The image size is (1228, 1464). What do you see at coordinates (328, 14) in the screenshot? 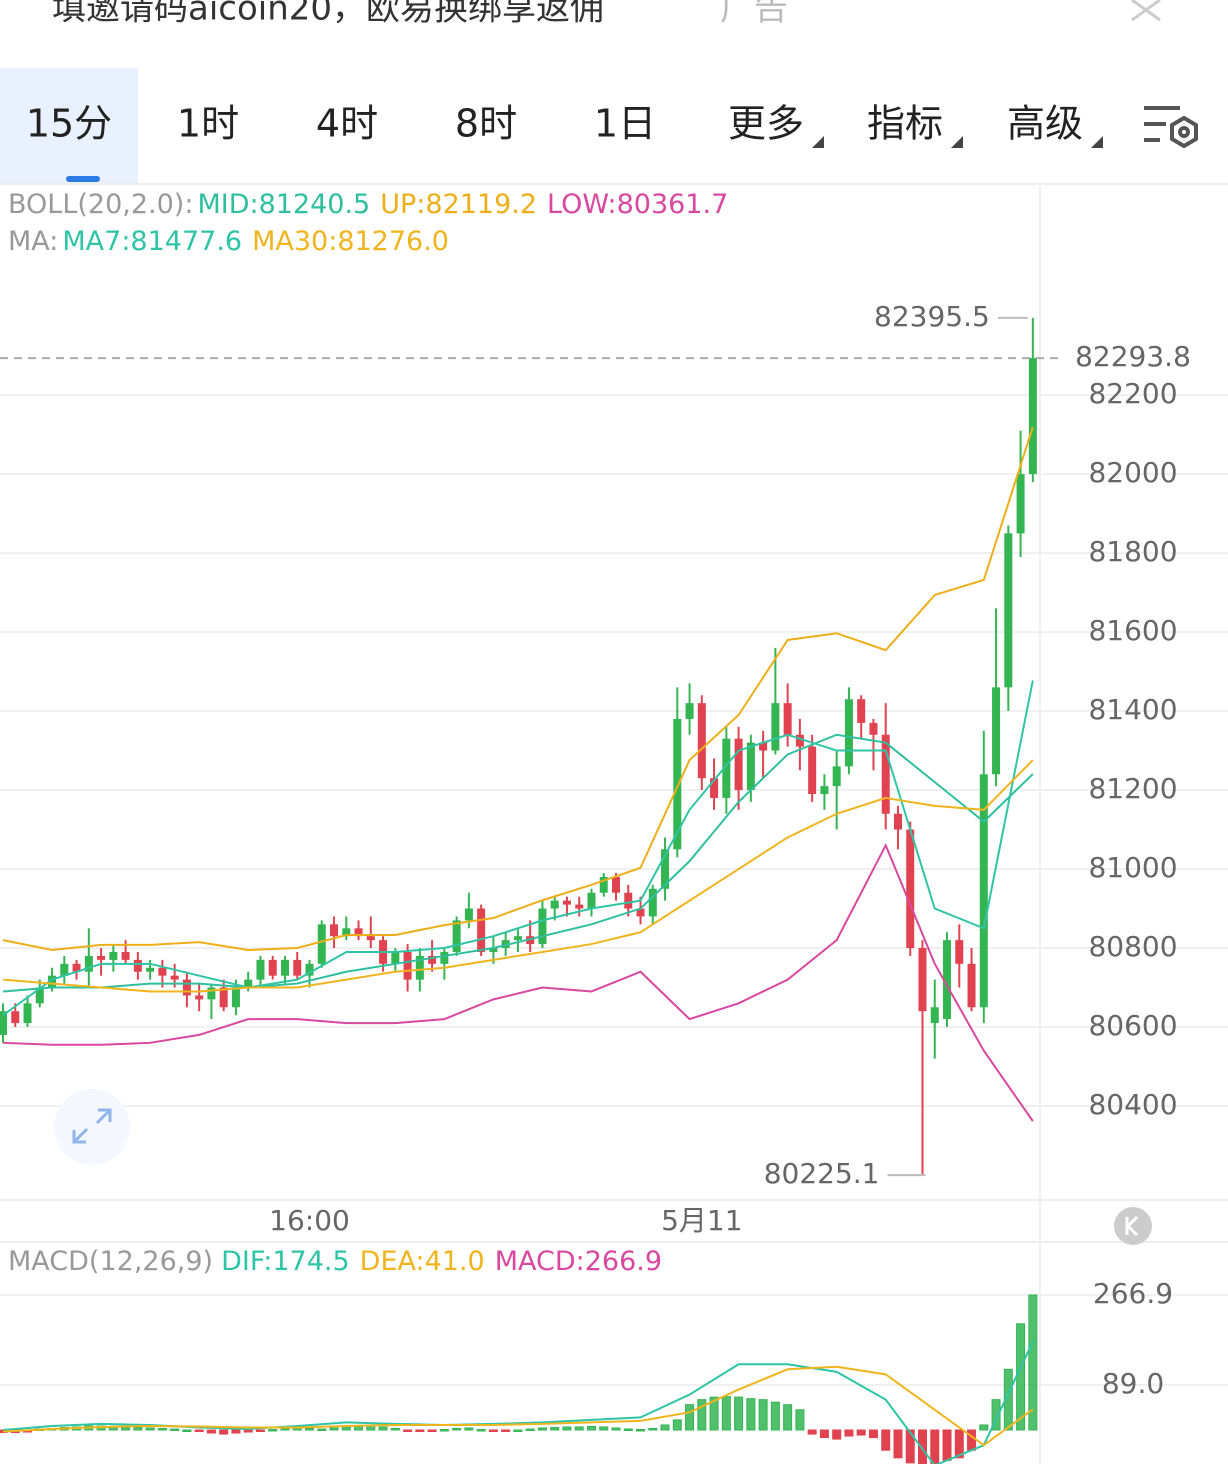
I see `banner: 填邀请码aicoin20，欧易换绑享返佣` at bounding box center [328, 14].